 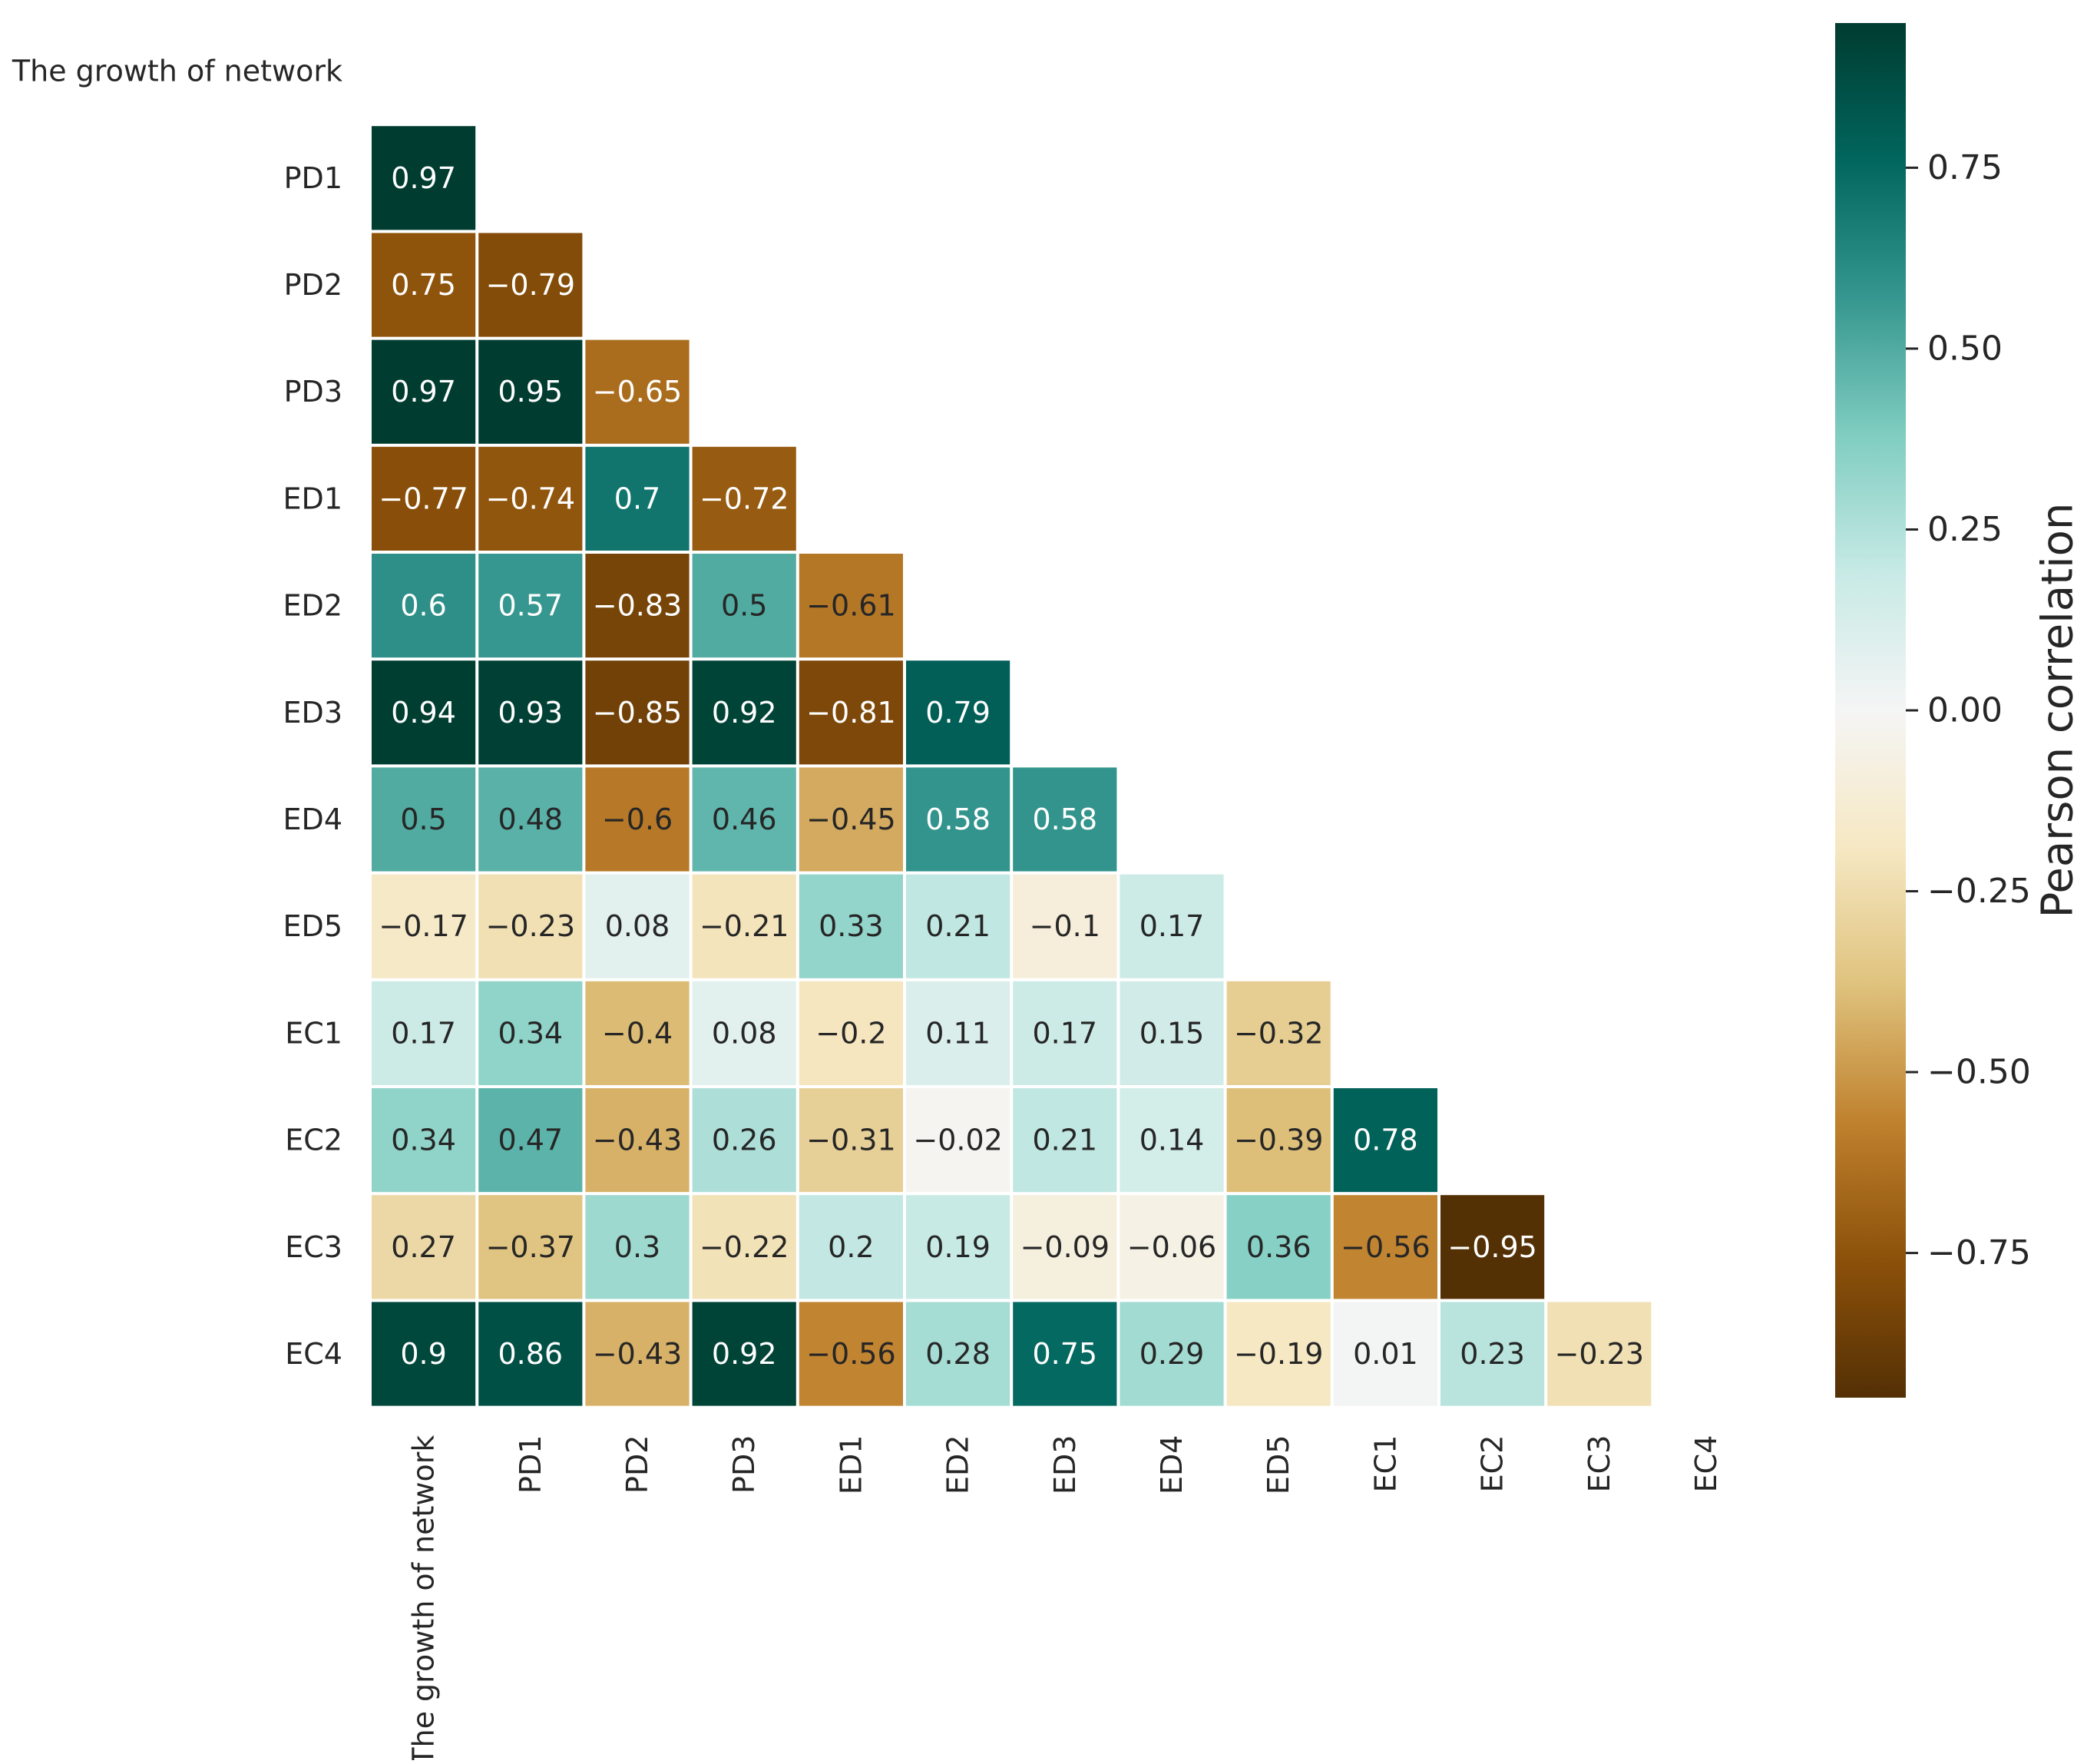 I want to click on cell-value-label: 0.2, so click(x=851, y=1247).